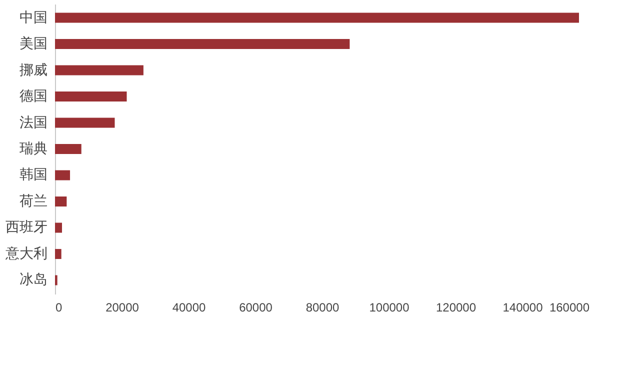 This screenshot has width=640, height=365. What do you see at coordinates (456, 307) in the screenshot?
I see `x-tick-label: 120000` at bounding box center [456, 307].